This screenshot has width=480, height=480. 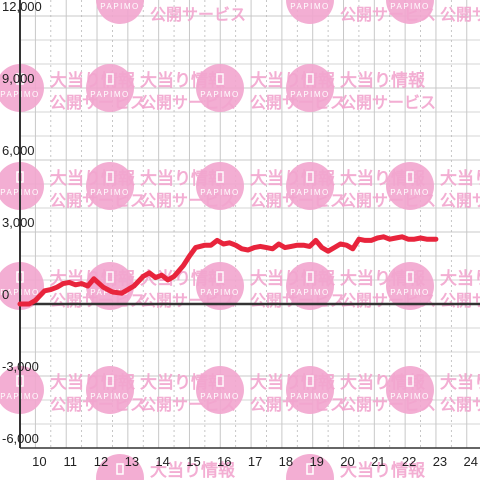 I want to click on x-tick-label: 12, so click(x=101, y=461).